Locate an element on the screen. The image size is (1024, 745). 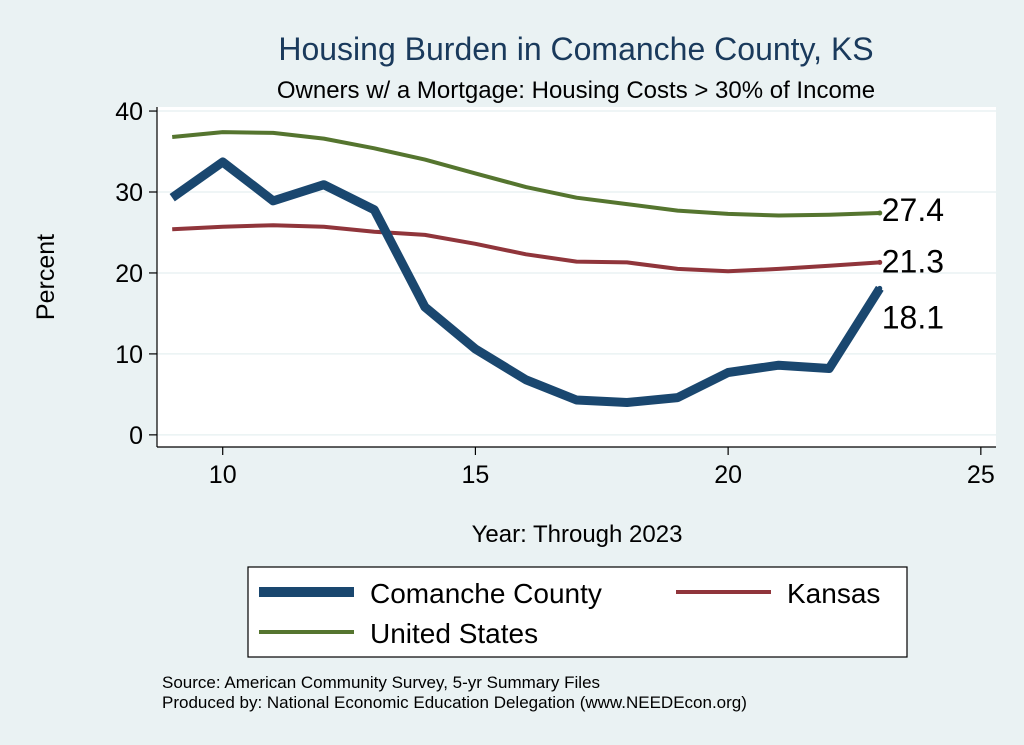
y-axis-title: Percent is located at coordinates (46, 277).